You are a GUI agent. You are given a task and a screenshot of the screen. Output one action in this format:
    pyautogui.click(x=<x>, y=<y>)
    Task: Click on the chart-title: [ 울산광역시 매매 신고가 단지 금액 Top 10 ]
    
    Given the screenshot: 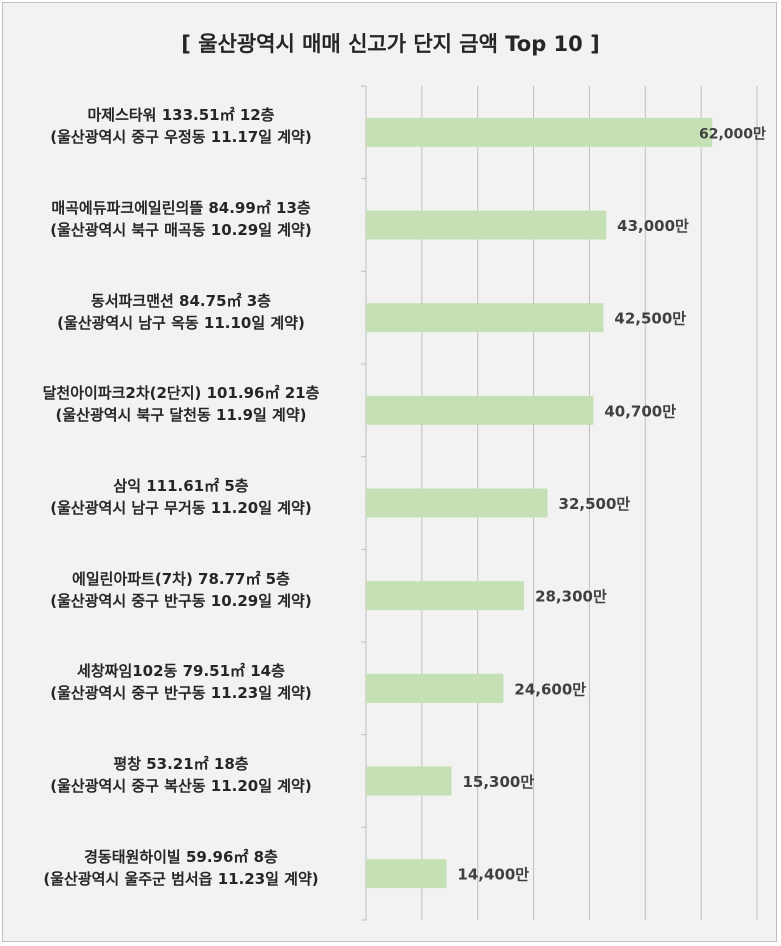 What is the action you would take?
    pyautogui.click(x=390, y=44)
    